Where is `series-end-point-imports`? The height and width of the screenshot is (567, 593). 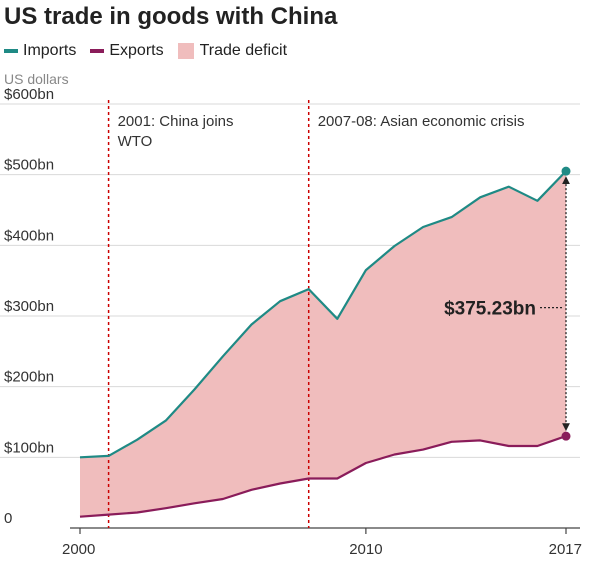
series-end-point-imports is located at coordinates (566, 171).